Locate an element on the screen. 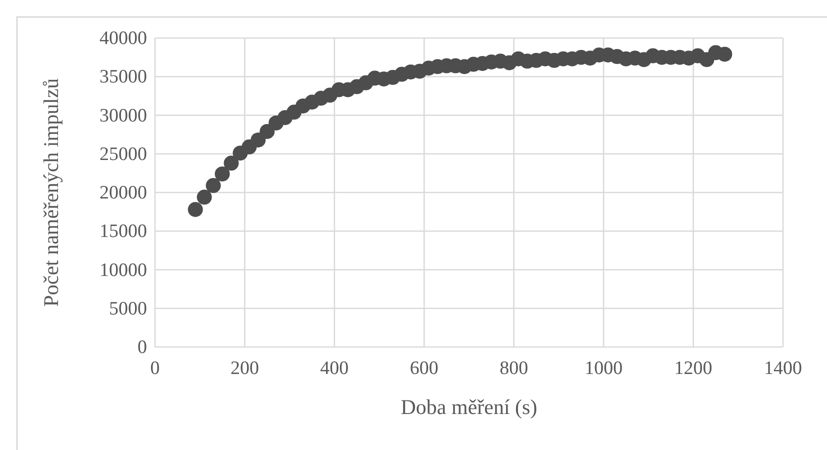 This screenshot has width=827, height=450. x-tick-label: 200 is located at coordinates (244, 368).